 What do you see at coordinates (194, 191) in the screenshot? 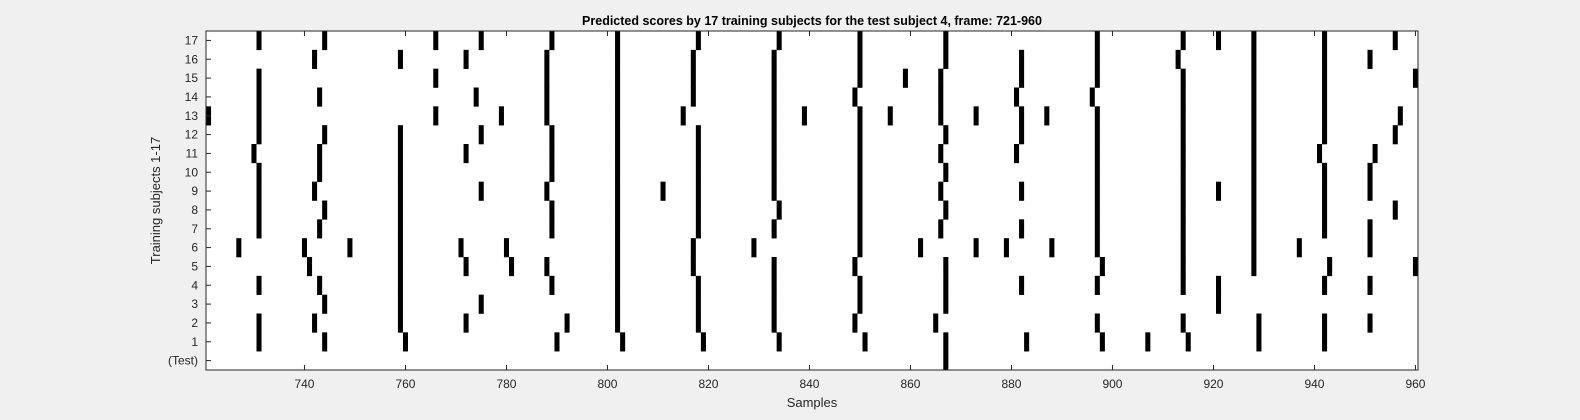
I see `y-tick-label: 9` at bounding box center [194, 191].